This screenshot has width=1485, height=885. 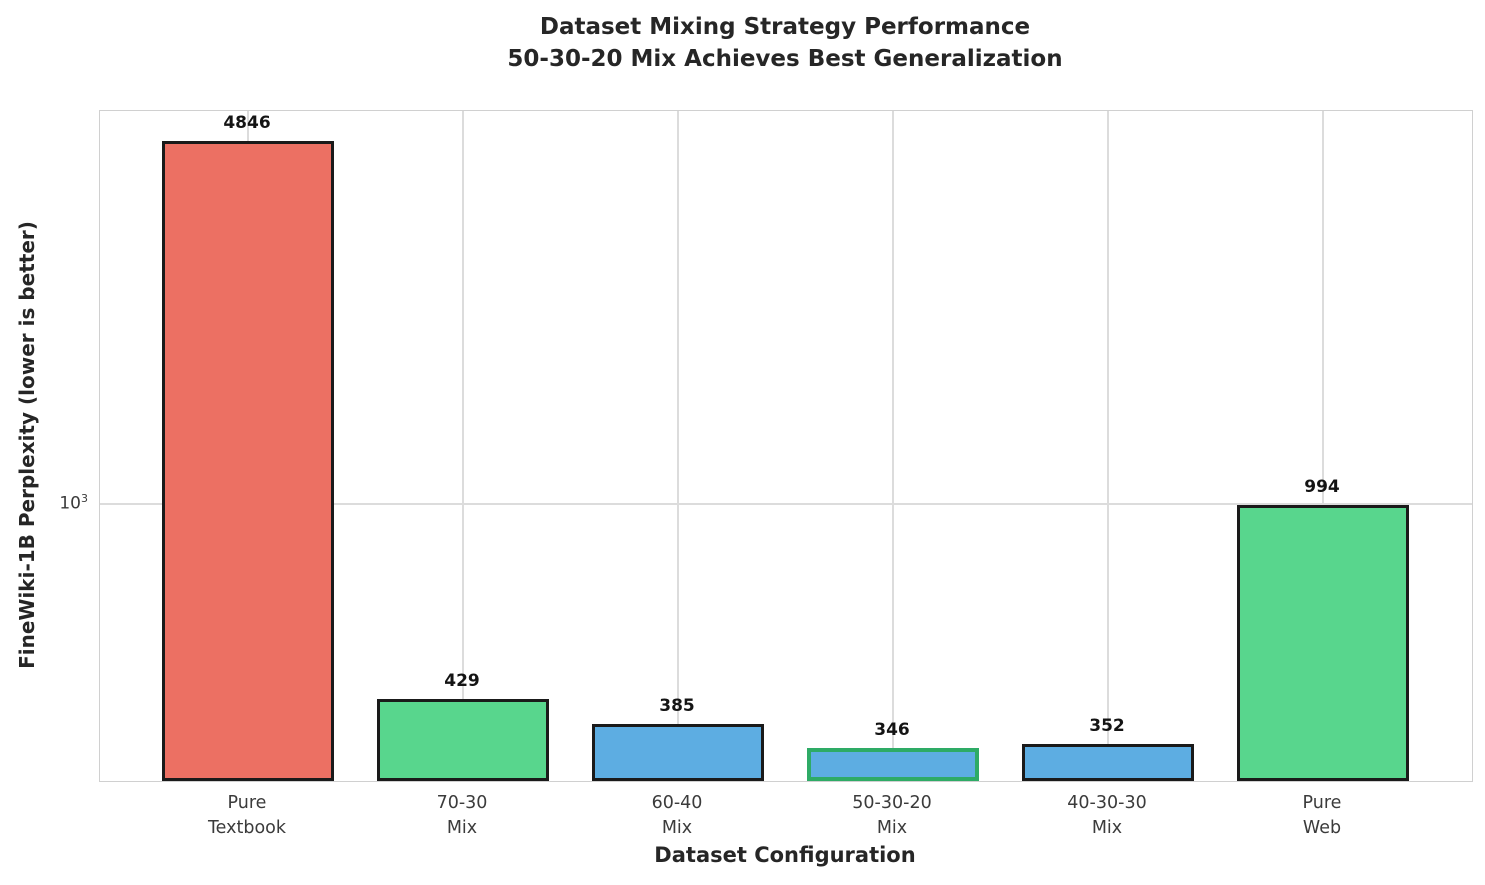 What do you see at coordinates (462, 680) in the screenshot?
I see `bar-value-label: 429` at bounding box center [462, 680].